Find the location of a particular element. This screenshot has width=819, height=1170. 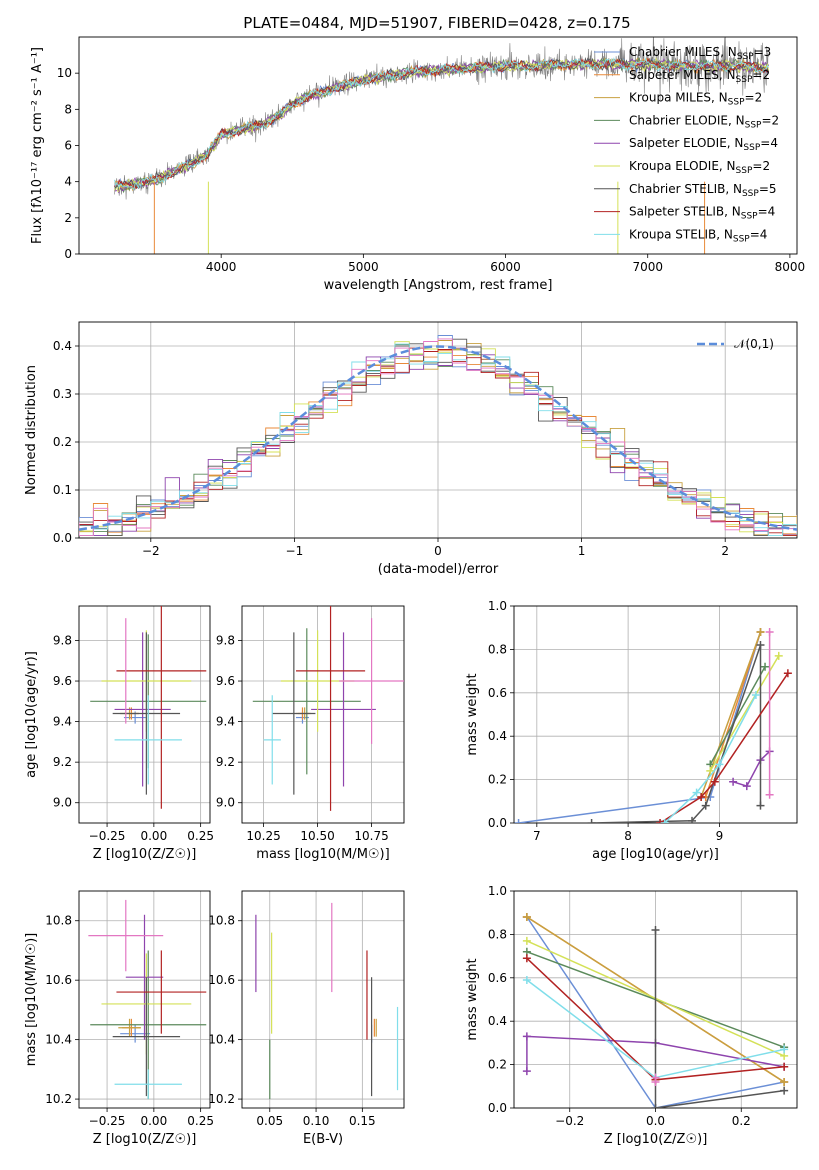

y-tick-label: 0.0 is located at coordinates (497, 823).